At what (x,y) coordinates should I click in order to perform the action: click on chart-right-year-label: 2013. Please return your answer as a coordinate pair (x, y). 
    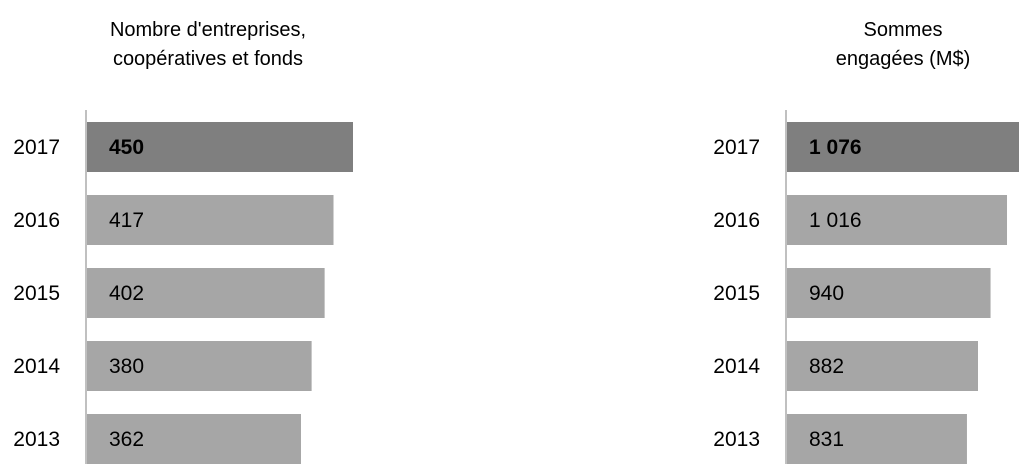
    Looking at the image, I should click on (736, 439).